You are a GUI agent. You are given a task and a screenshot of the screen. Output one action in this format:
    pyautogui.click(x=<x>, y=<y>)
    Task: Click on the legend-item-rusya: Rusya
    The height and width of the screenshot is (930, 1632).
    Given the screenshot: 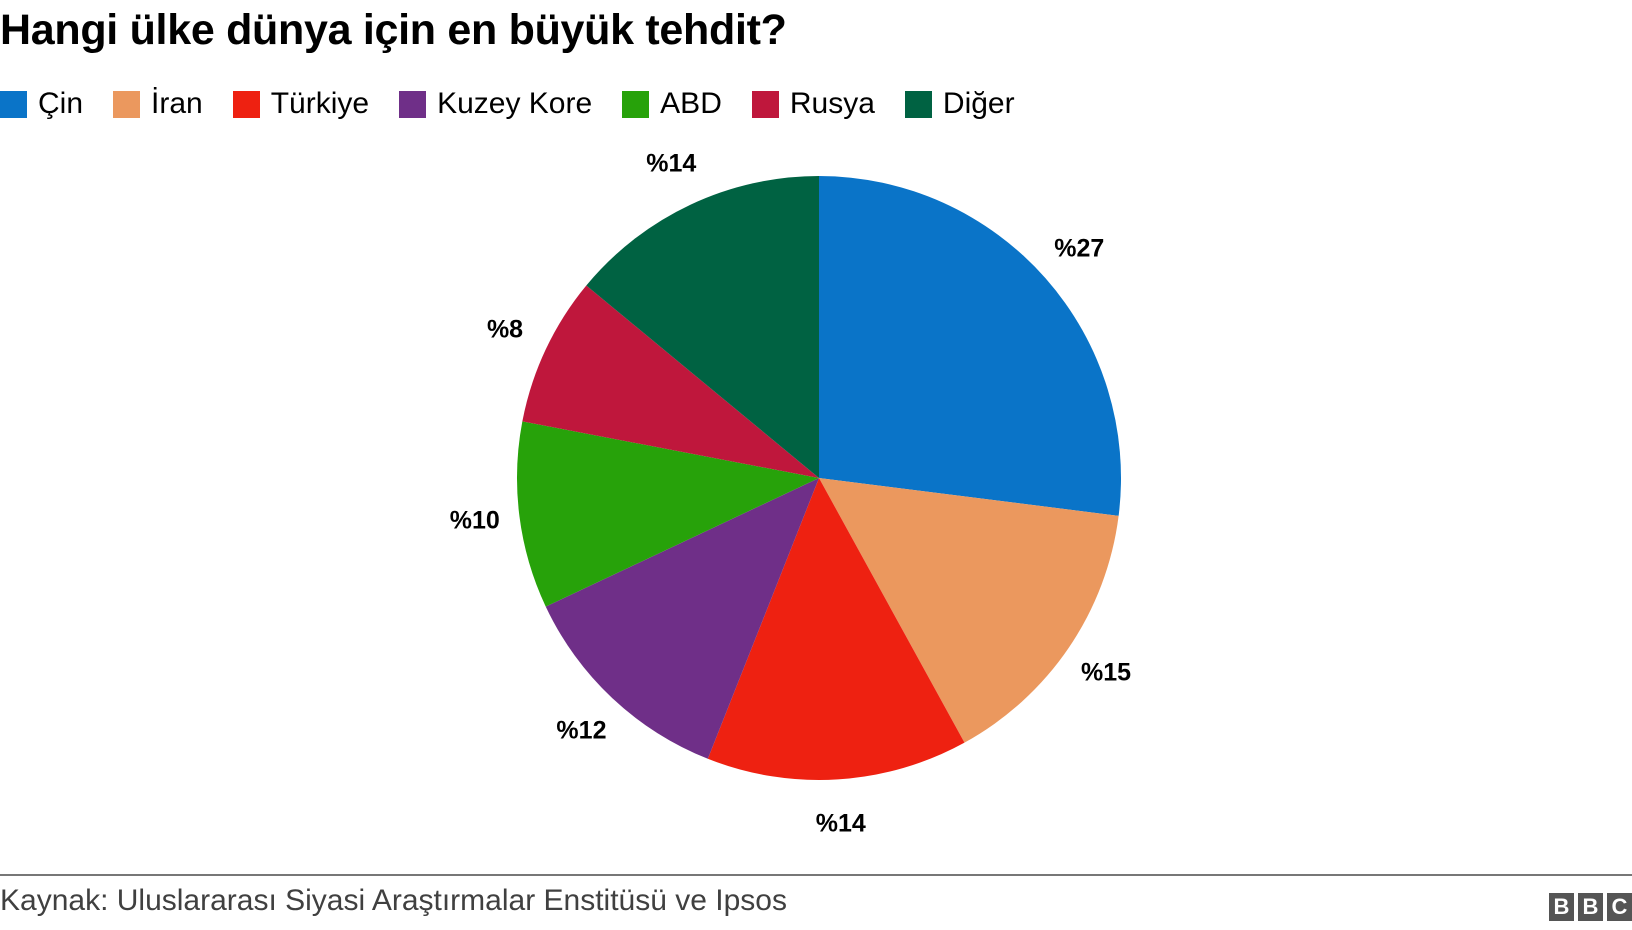 What is the action you would take?
    pyautogui.click(x=813, y=104)
    